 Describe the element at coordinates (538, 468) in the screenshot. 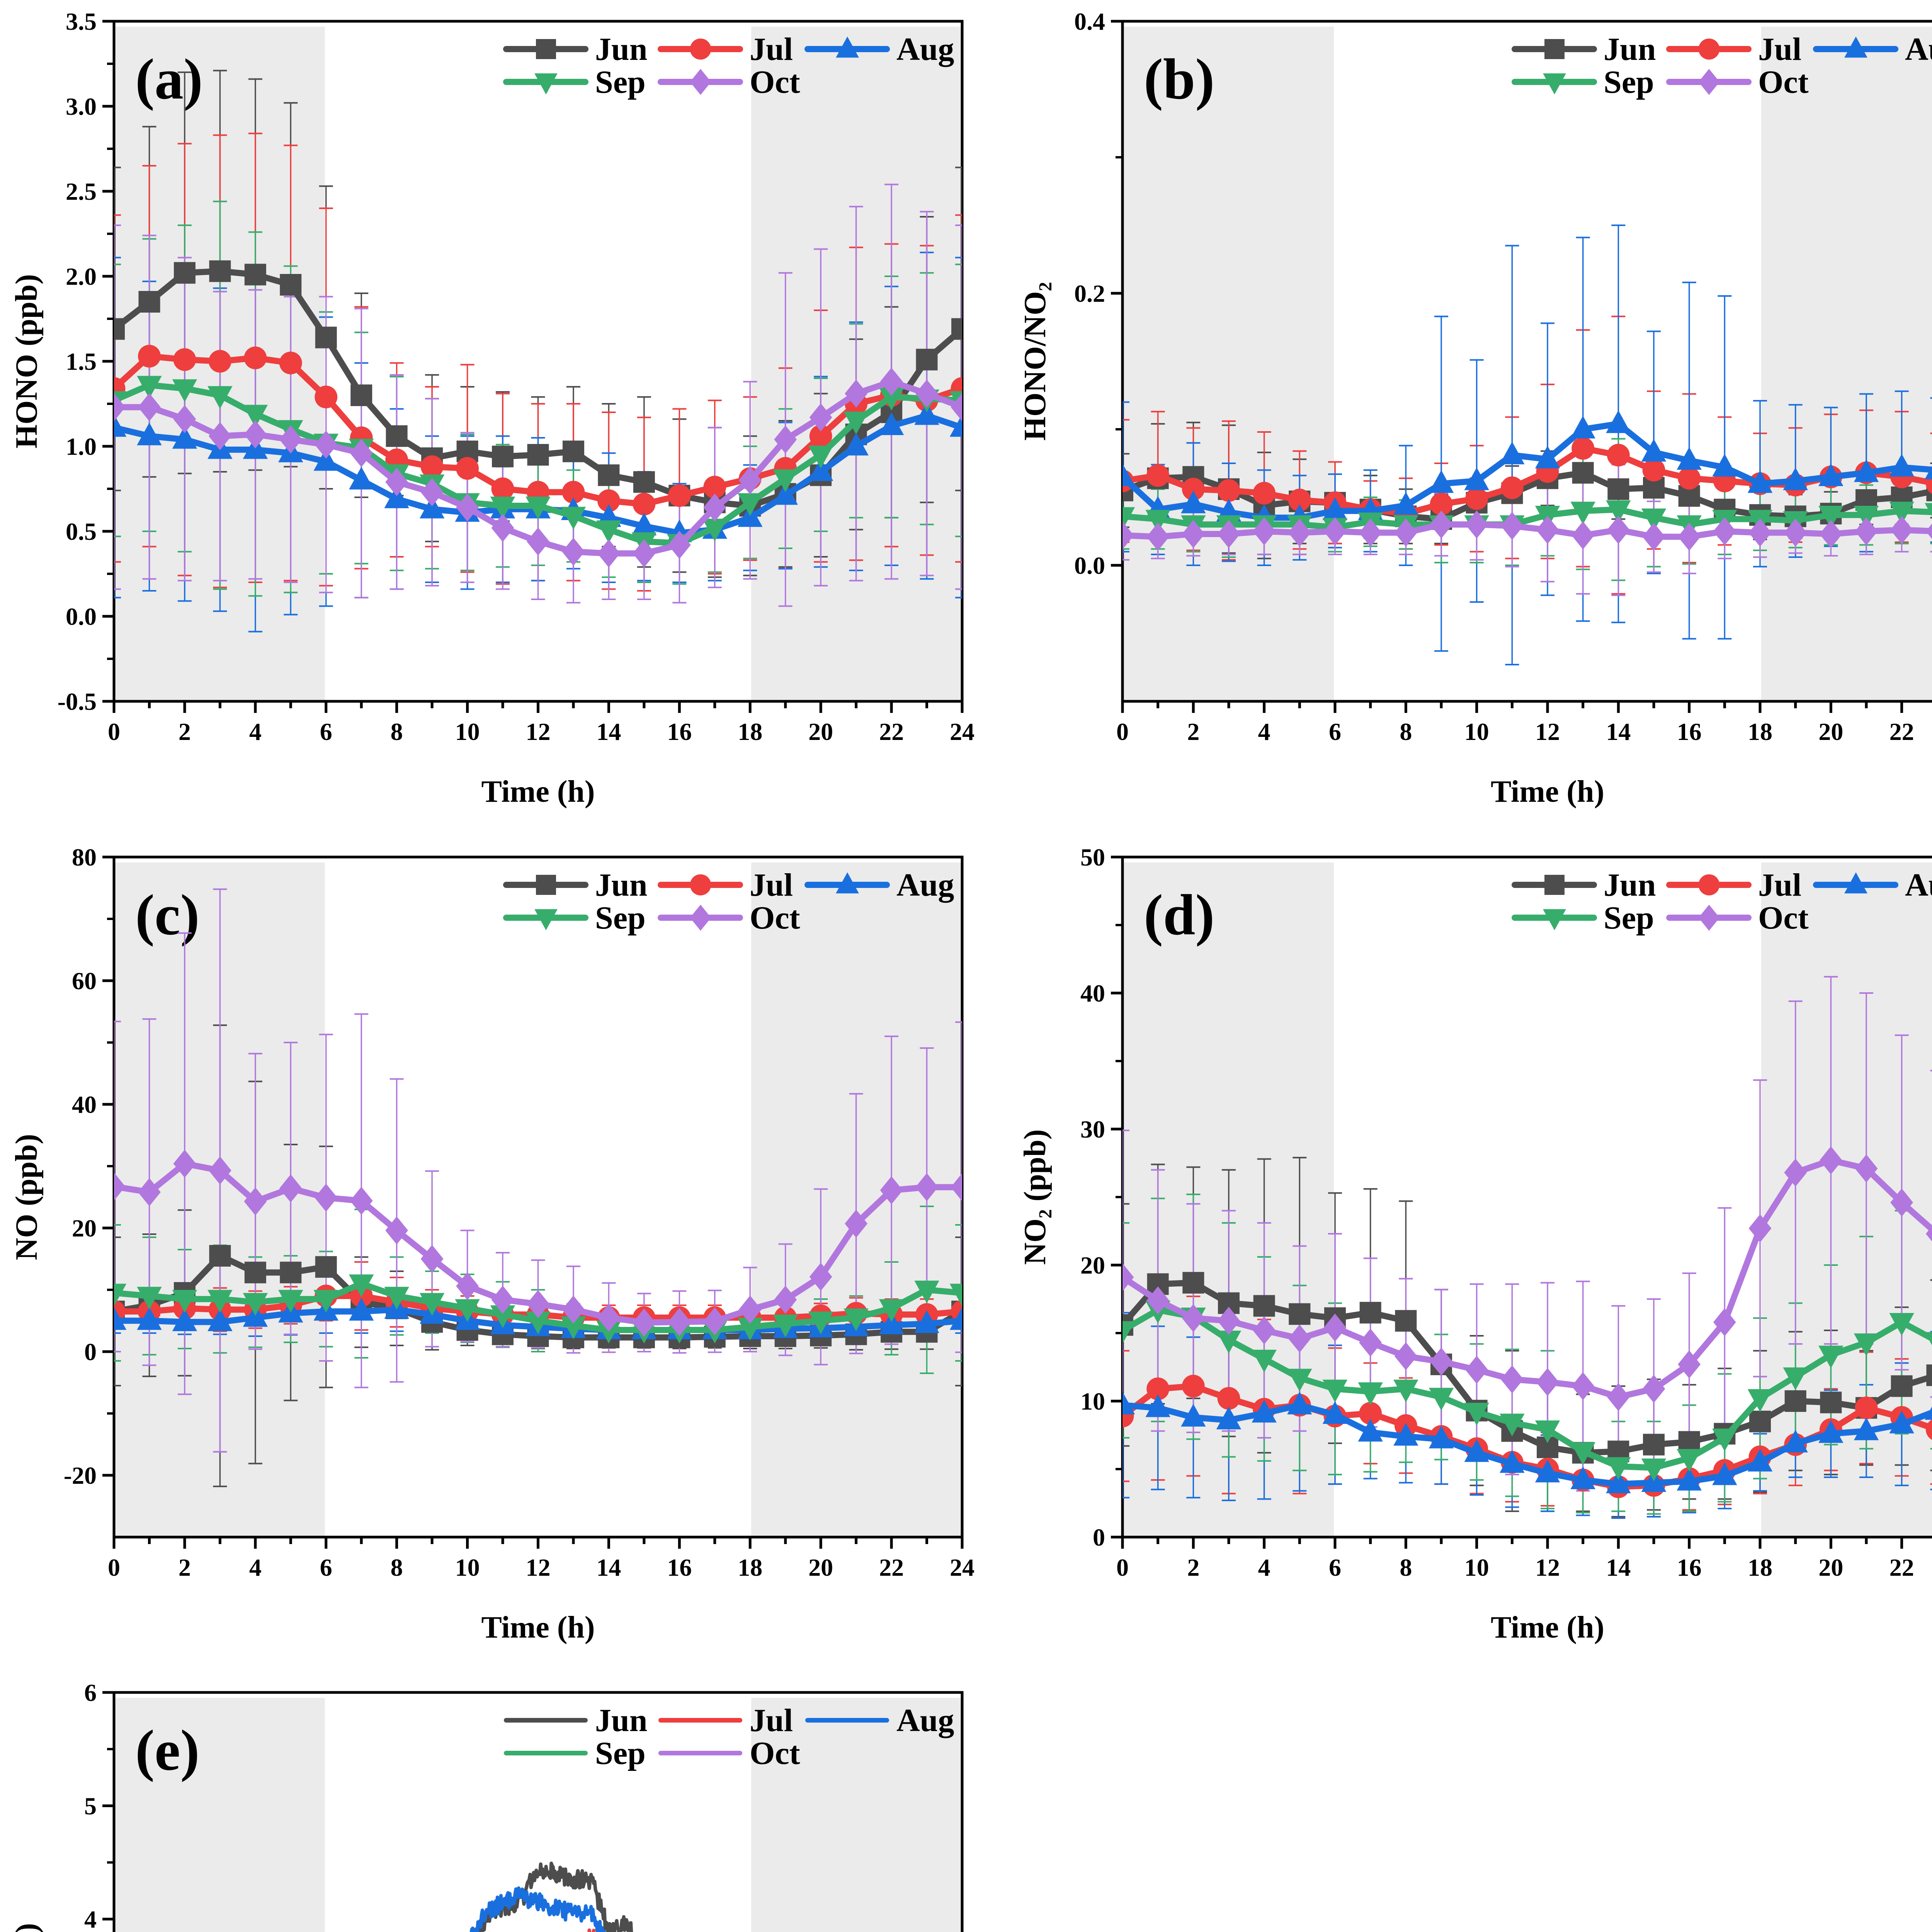

I see `series-oct` at that location.